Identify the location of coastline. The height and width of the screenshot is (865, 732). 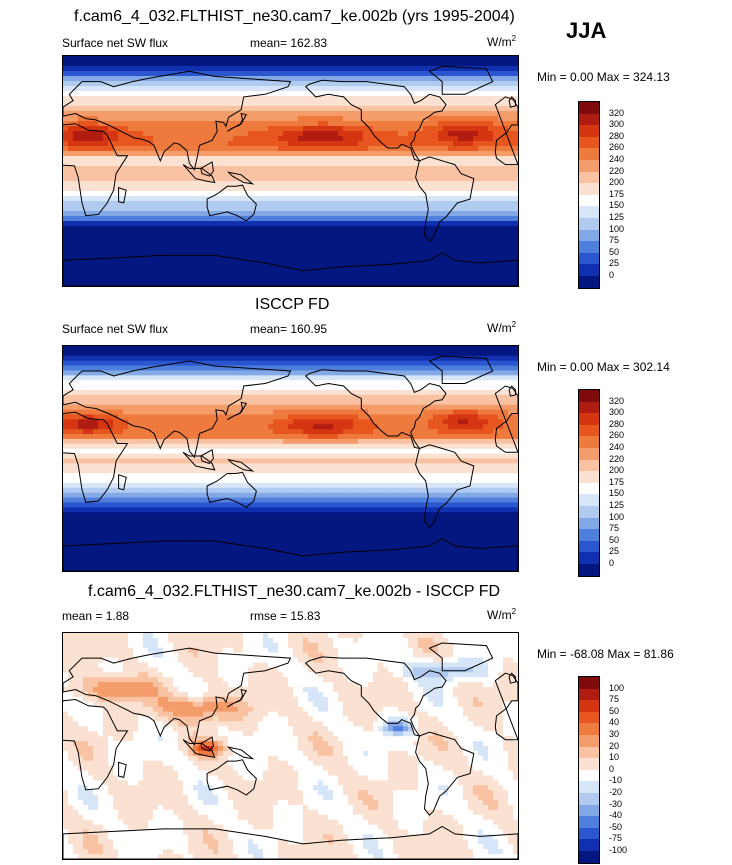
(207, 169).